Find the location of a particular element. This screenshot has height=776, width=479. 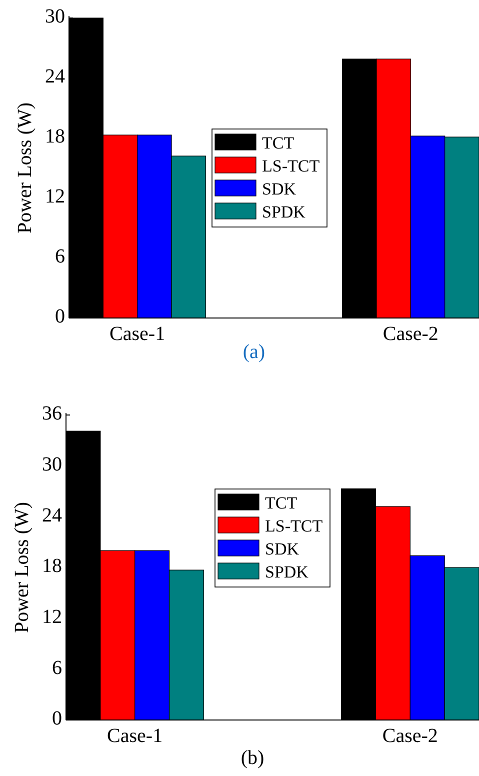

y-tick-label: 36 is located at coordinates (52, 413).